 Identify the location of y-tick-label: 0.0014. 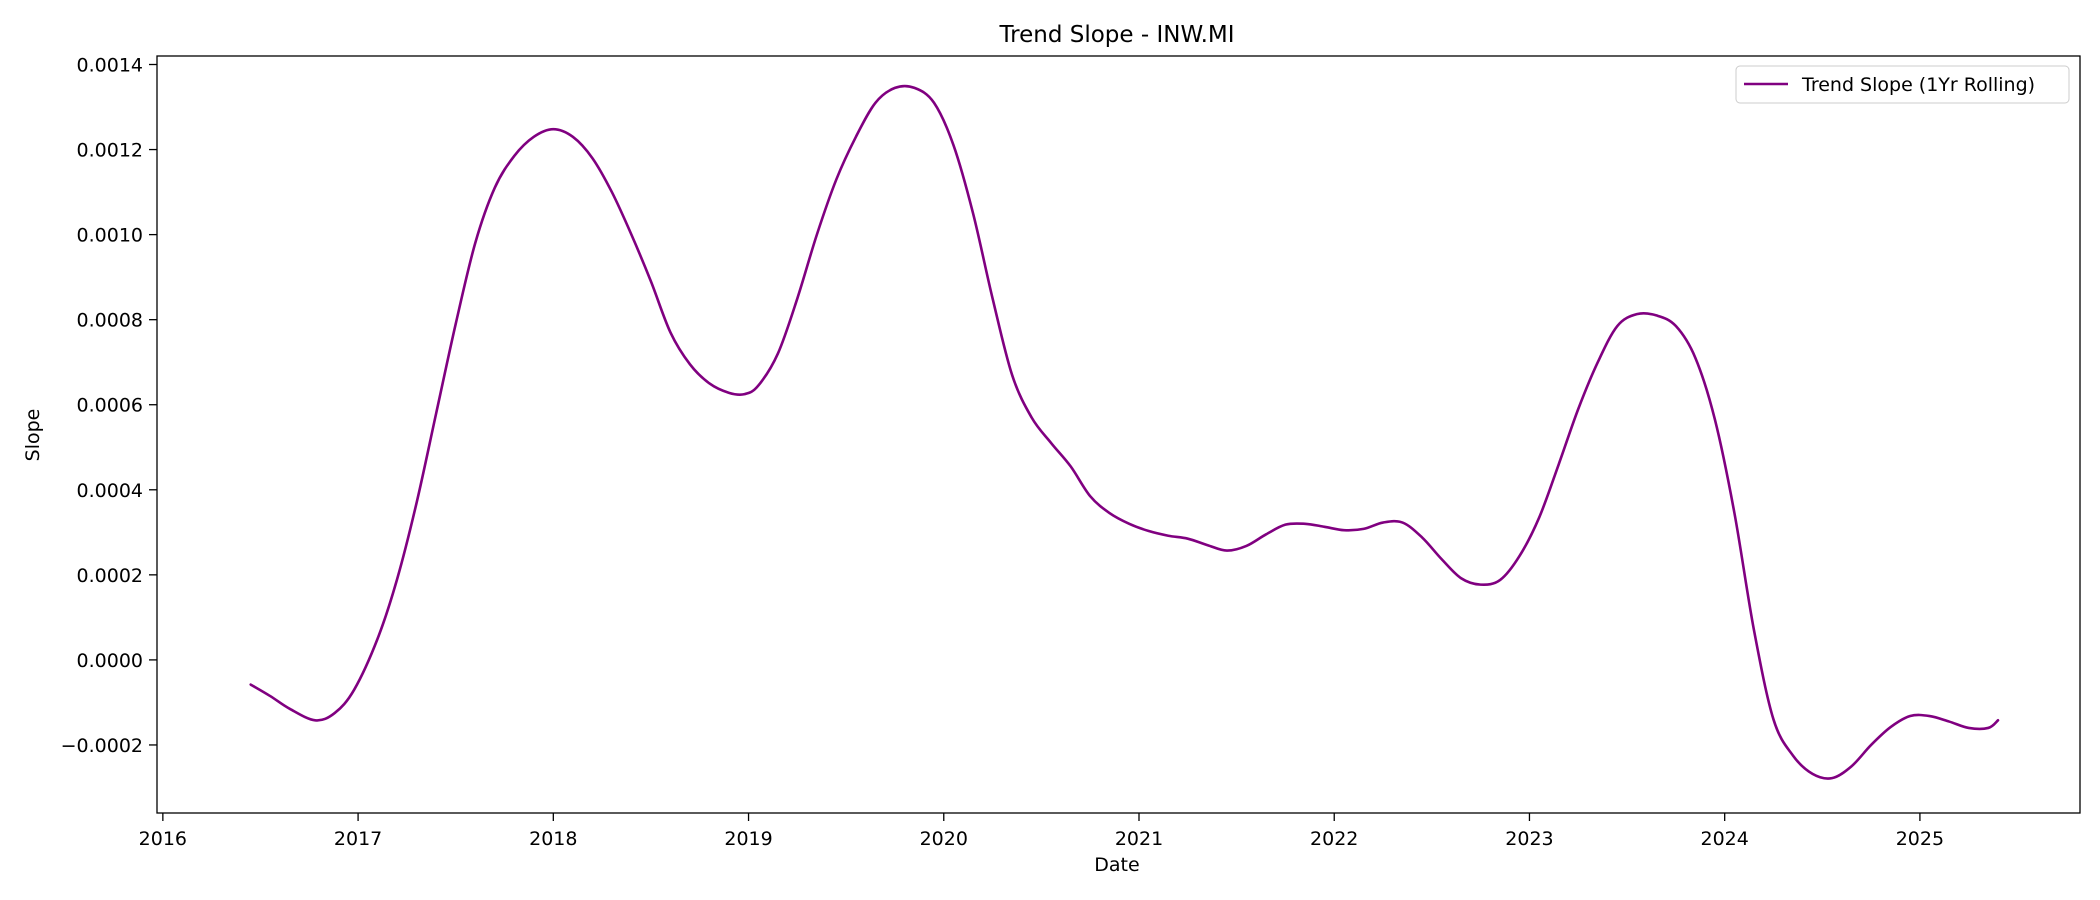
(110, 66).